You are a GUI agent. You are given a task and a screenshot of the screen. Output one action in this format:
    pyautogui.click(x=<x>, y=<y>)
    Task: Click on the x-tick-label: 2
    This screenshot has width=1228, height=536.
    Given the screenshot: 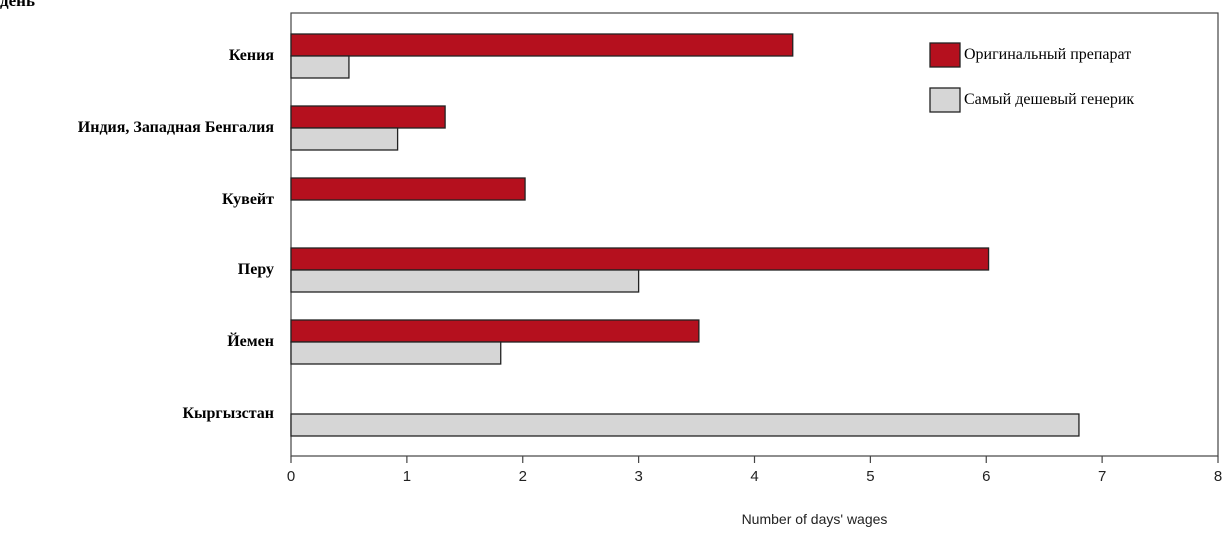 What is the action you would take?
    pyautogui.click(x=523, y=476)
    